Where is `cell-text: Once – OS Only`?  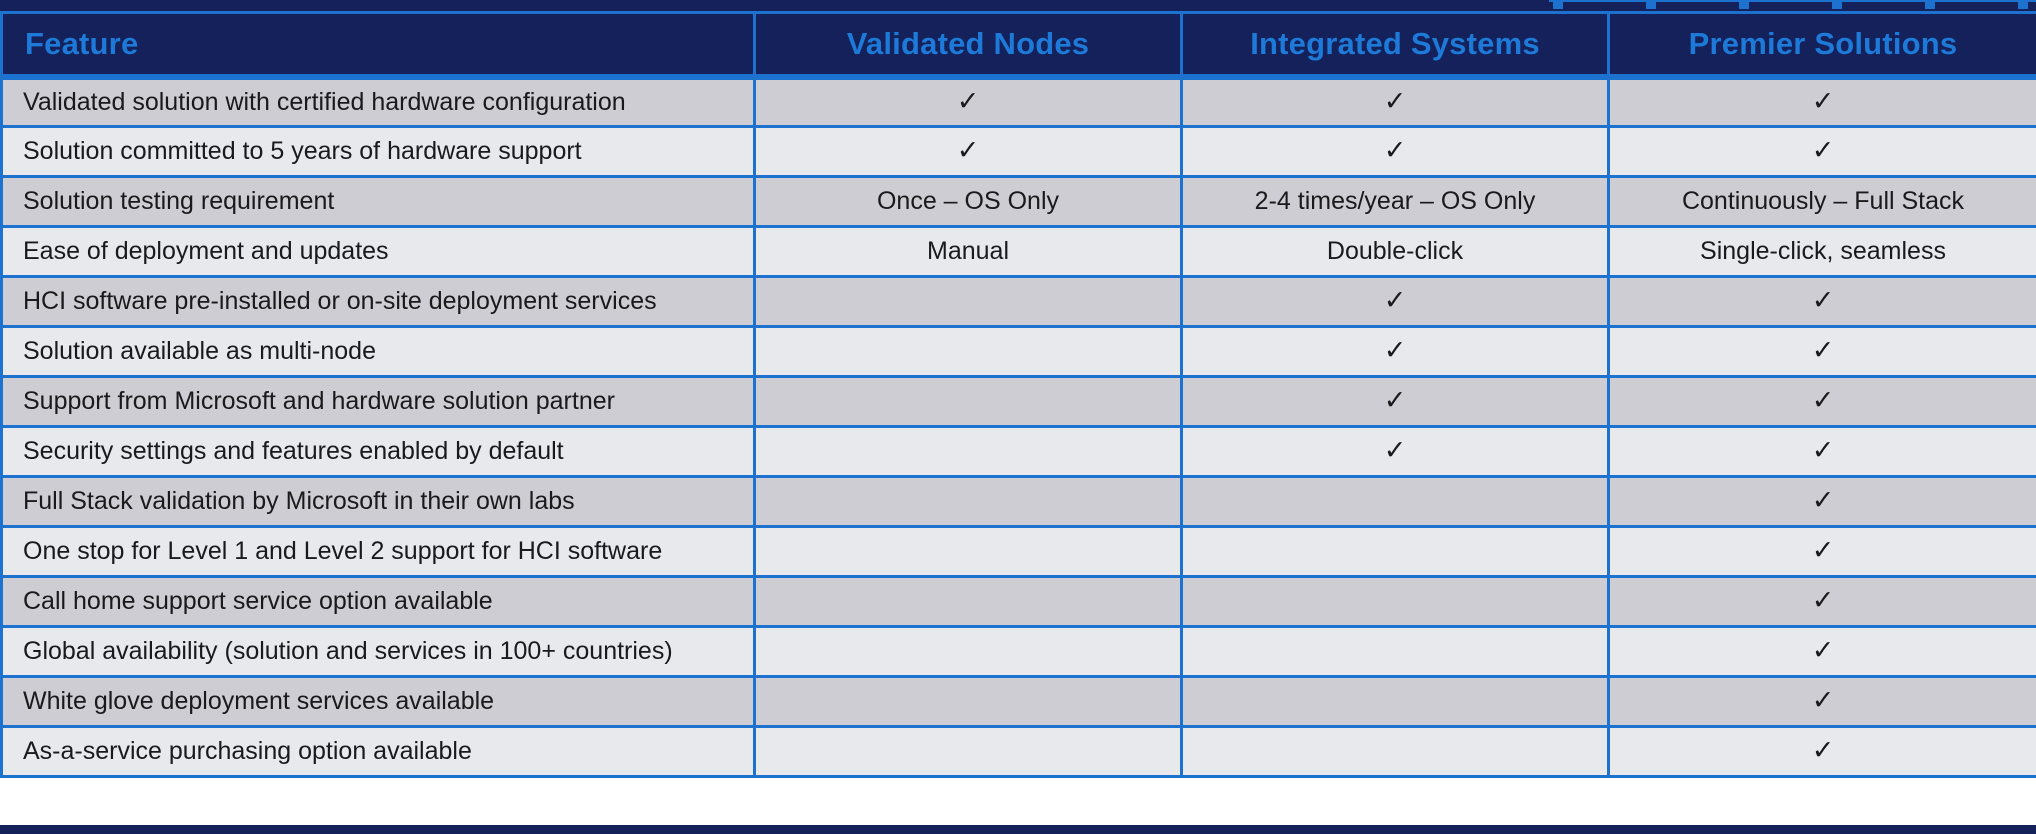 cell-text: Once – OS Only is located at coordinates (968, 201).